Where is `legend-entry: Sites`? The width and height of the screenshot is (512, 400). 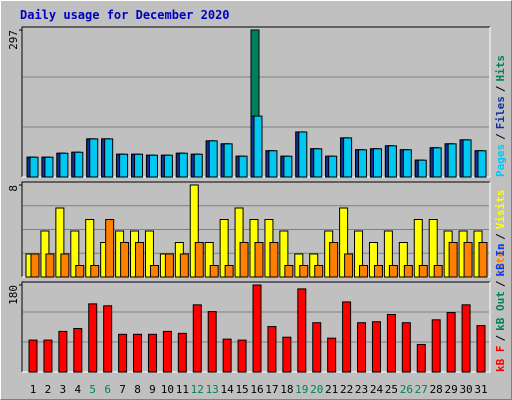 legend-entry: Sites is located at coordinates (500, 260).